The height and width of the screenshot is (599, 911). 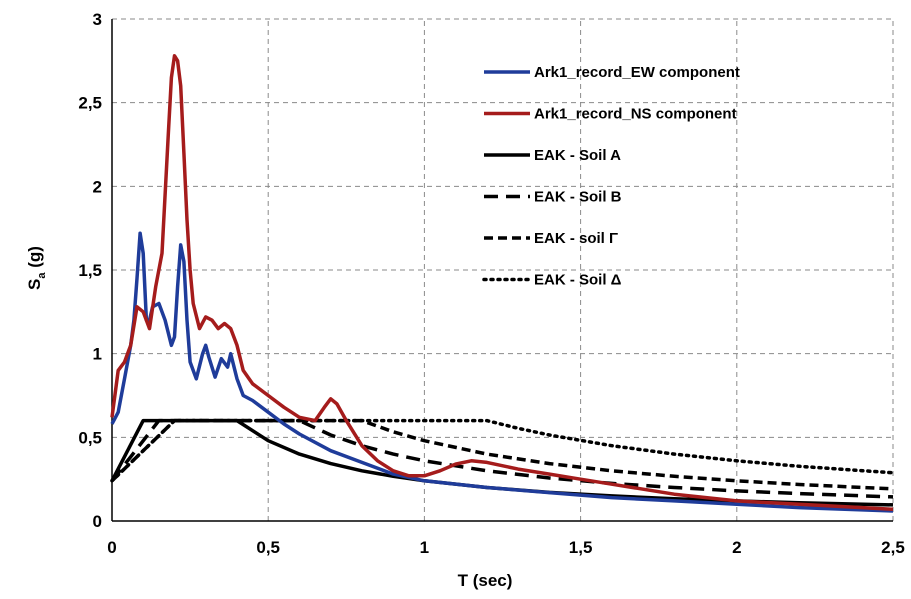 What do you see at coordinates (578, 197) in the screenshot?
I see `legend-label-4: EAK - Soil B` at bounding box center [578, 197].